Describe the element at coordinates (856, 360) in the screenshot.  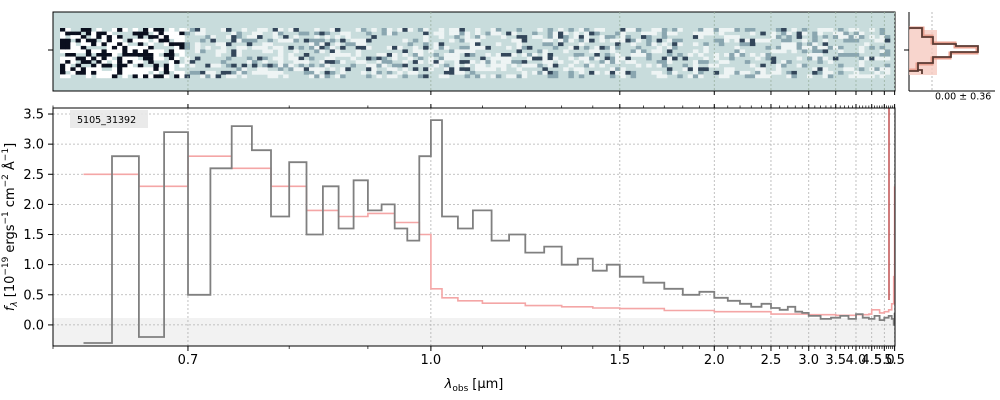
I see `x-tick-label: 4.0` at that location.